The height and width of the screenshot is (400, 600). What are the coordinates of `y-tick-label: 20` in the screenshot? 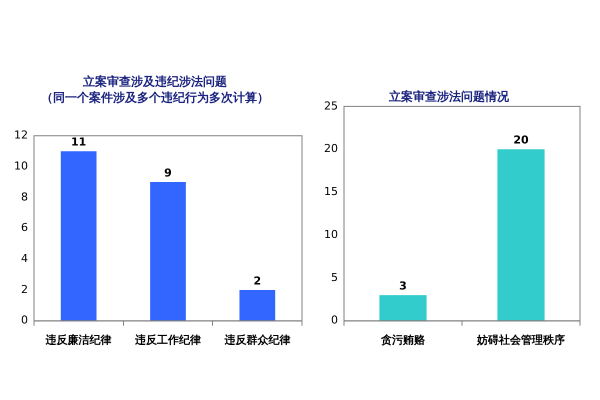 It's located at (331, 149).